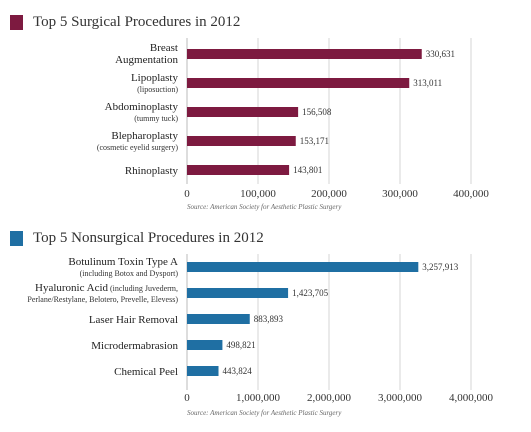  Describe the element at coordinates (146, 372) in the screenshot. I see `nonsurgical-category-label: Chemical Peel` at that location.